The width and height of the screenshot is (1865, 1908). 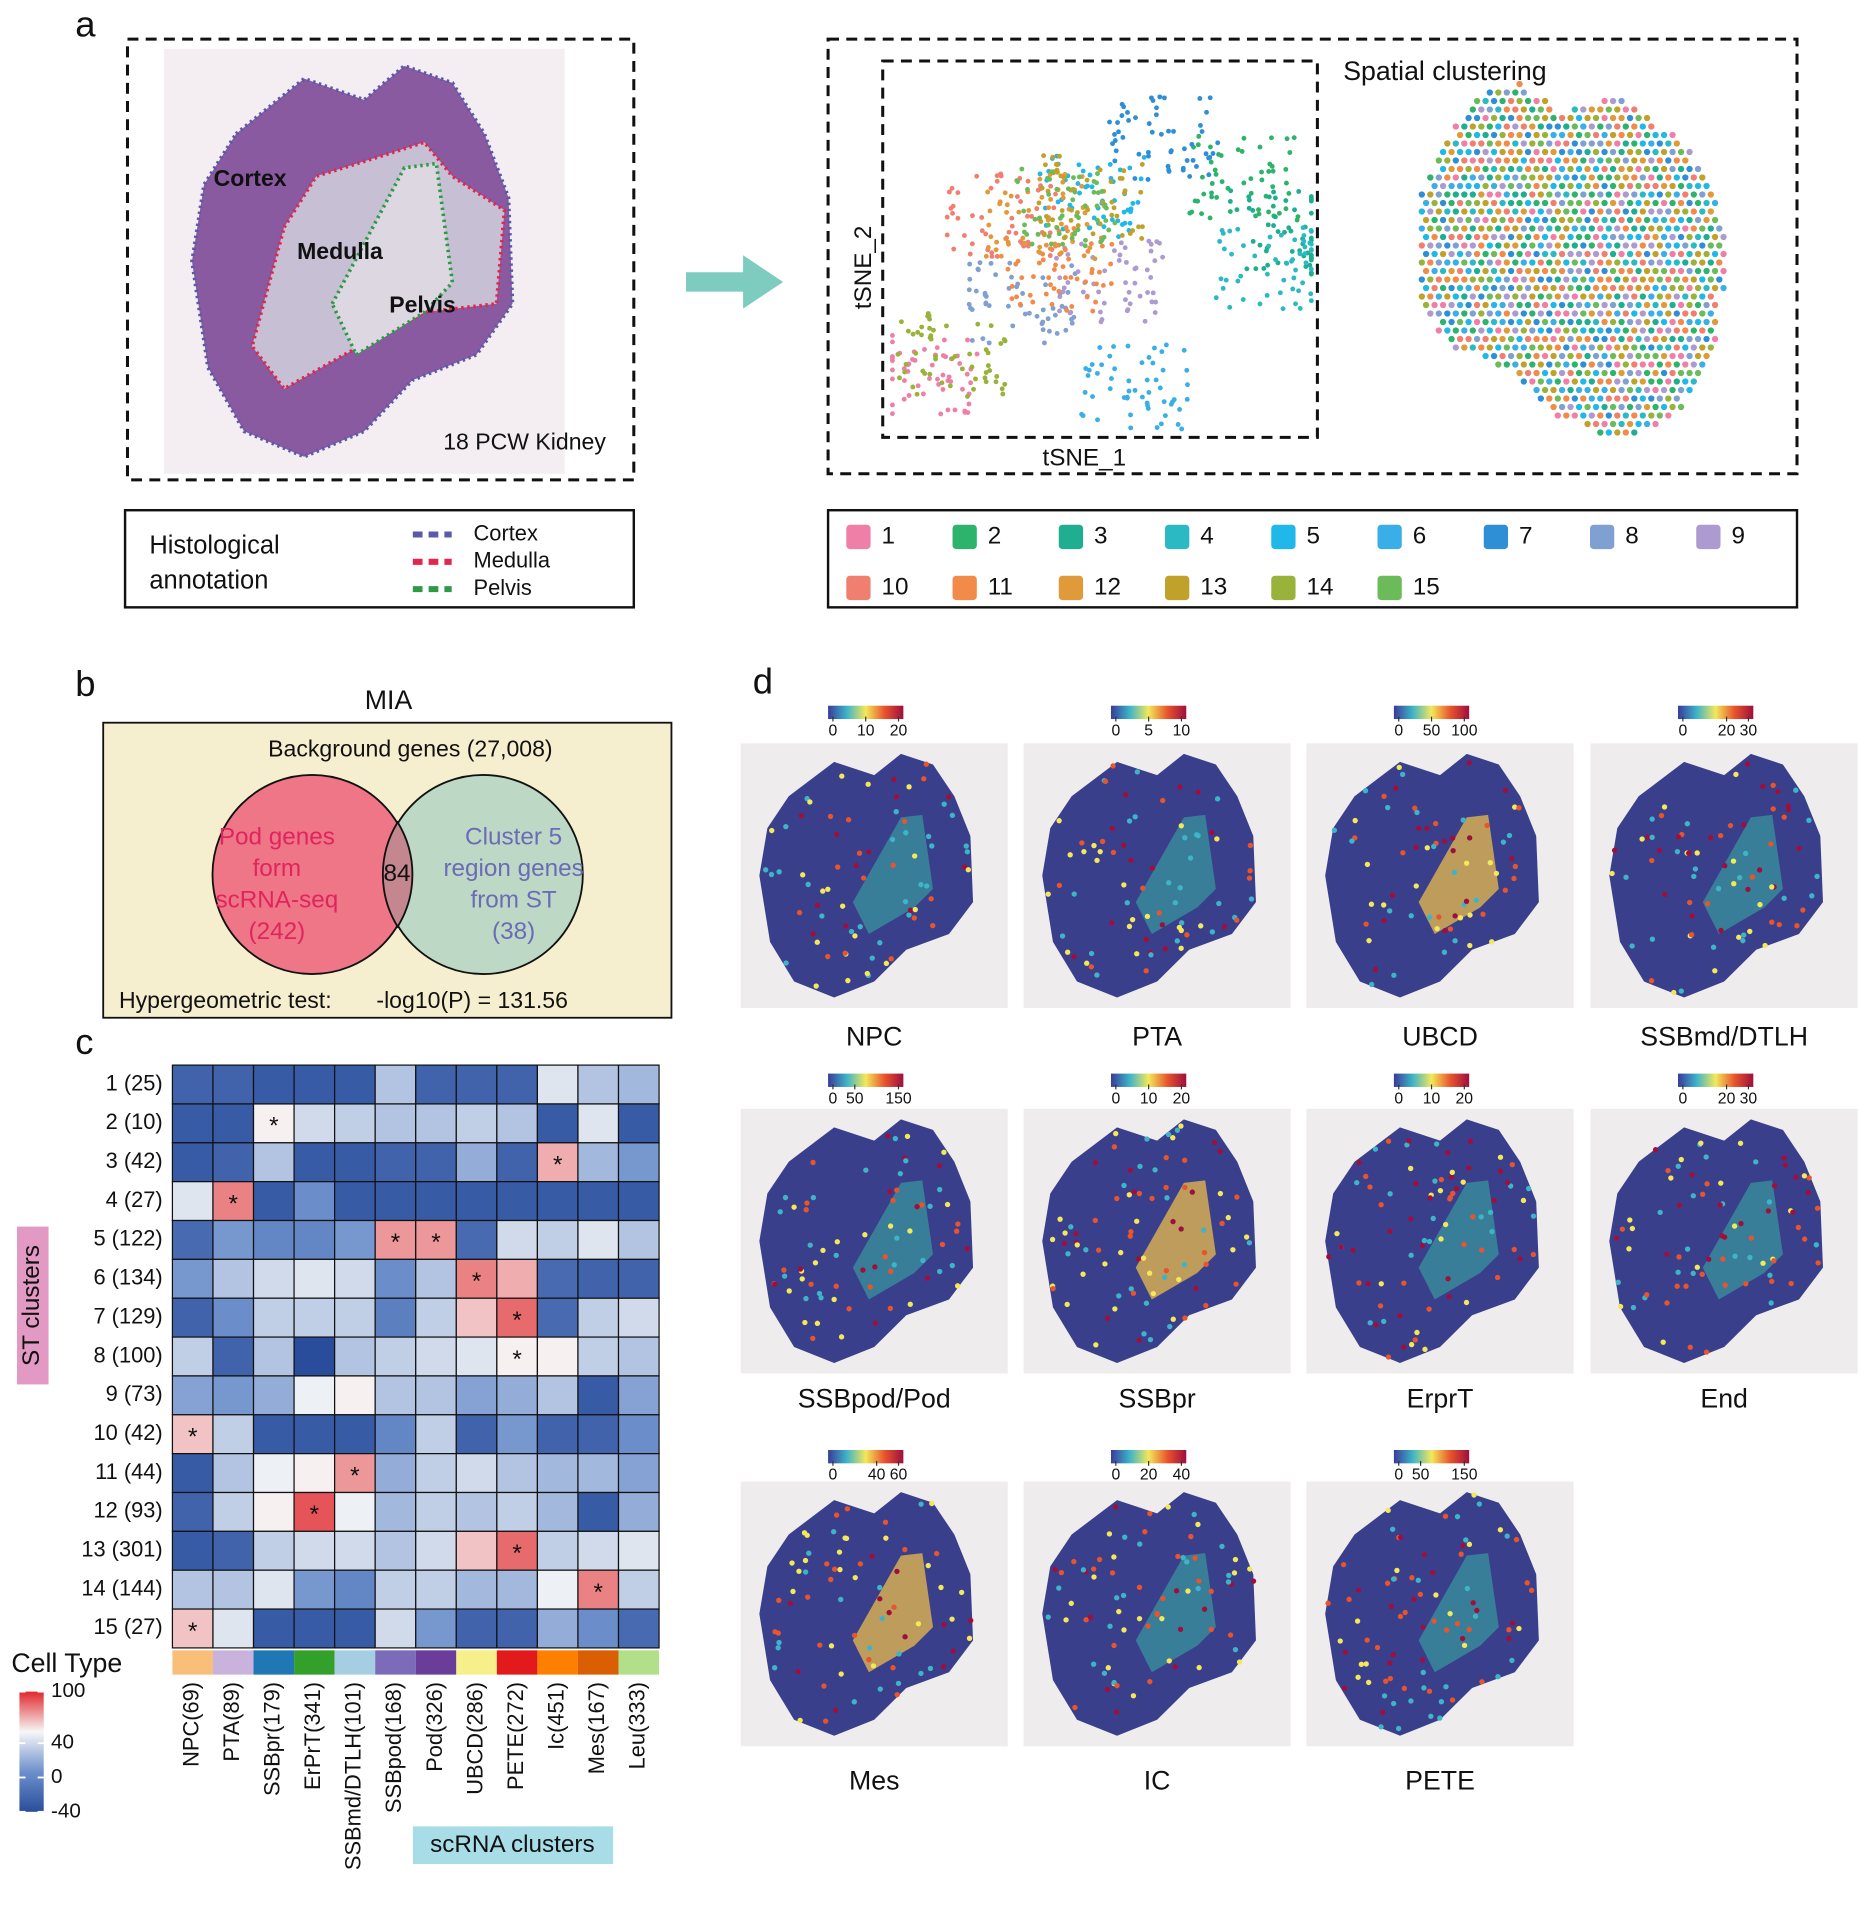 I want to click on y-tick-label: 1 (25), so click(x=134, y=1082).